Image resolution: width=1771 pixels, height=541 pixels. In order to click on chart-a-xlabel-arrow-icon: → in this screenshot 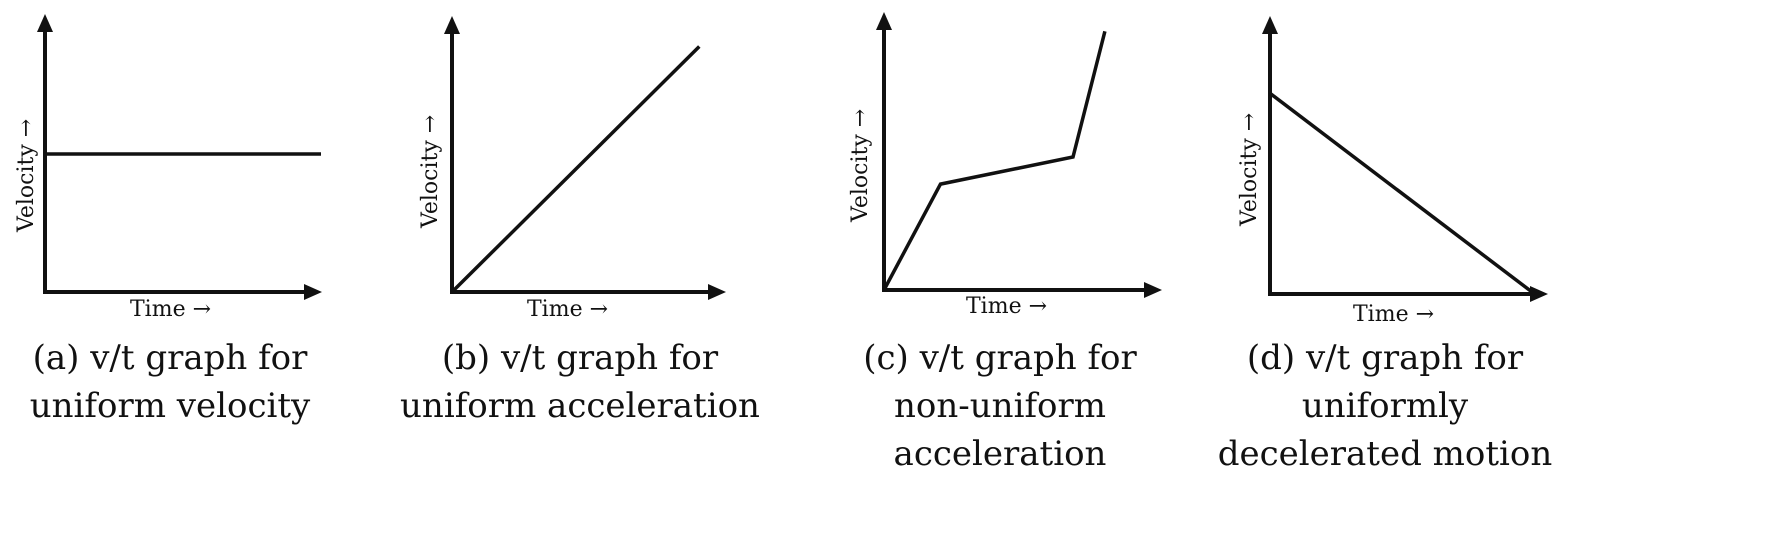, I will do `click(202, 309)`.